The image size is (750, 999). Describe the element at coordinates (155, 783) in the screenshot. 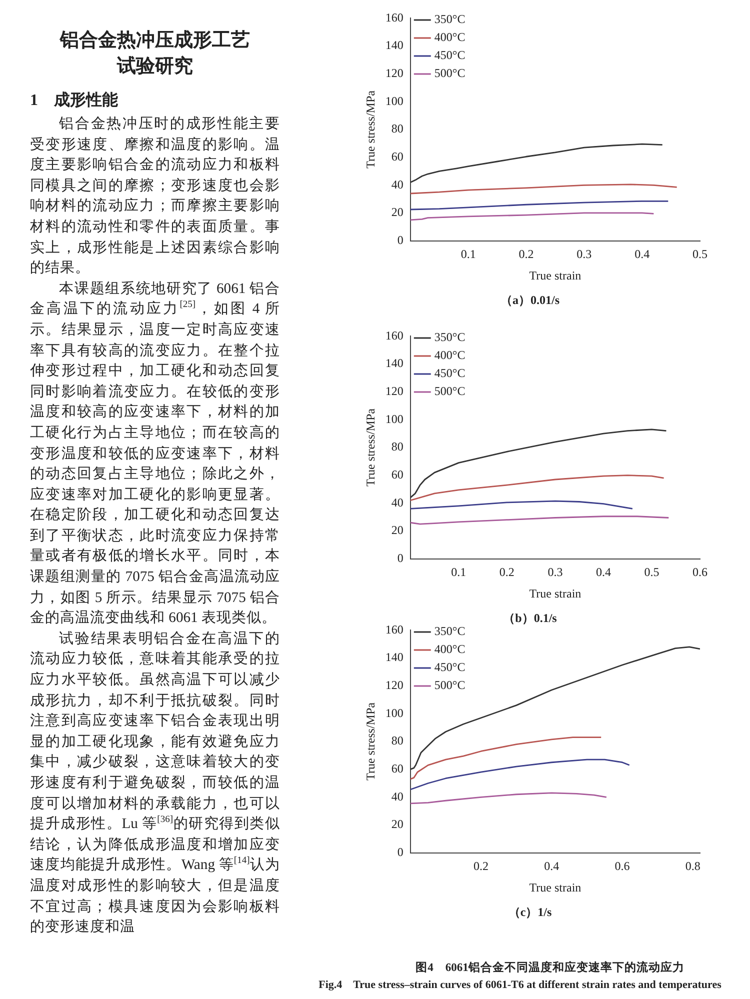

I see `text: 试验结果表明铝合金在高温下的流动应力较低，意味着其能承受的拉应力水平较低。虽然高温下可以减少成形抗力，却不利于抵抗破裂。同时注意到高应变速率下铝合金表现出明显的加工硬化现象，能有效避免应力集中，减少破裂，这意味着较大的变形速度有利于避免破裂，而较低的温度可以增加材料的承载能力，也可以提升成形性。Lu 等$^{[36]}$的研究得到类似结论，认为降低成形温度和增加应变速度均能提升成形性。Wang 等$^{[14]}$认为温度对成形性的影响较大，但是温度不宜过高；模具速度因为会影响板料的变形速度和温` at that location.